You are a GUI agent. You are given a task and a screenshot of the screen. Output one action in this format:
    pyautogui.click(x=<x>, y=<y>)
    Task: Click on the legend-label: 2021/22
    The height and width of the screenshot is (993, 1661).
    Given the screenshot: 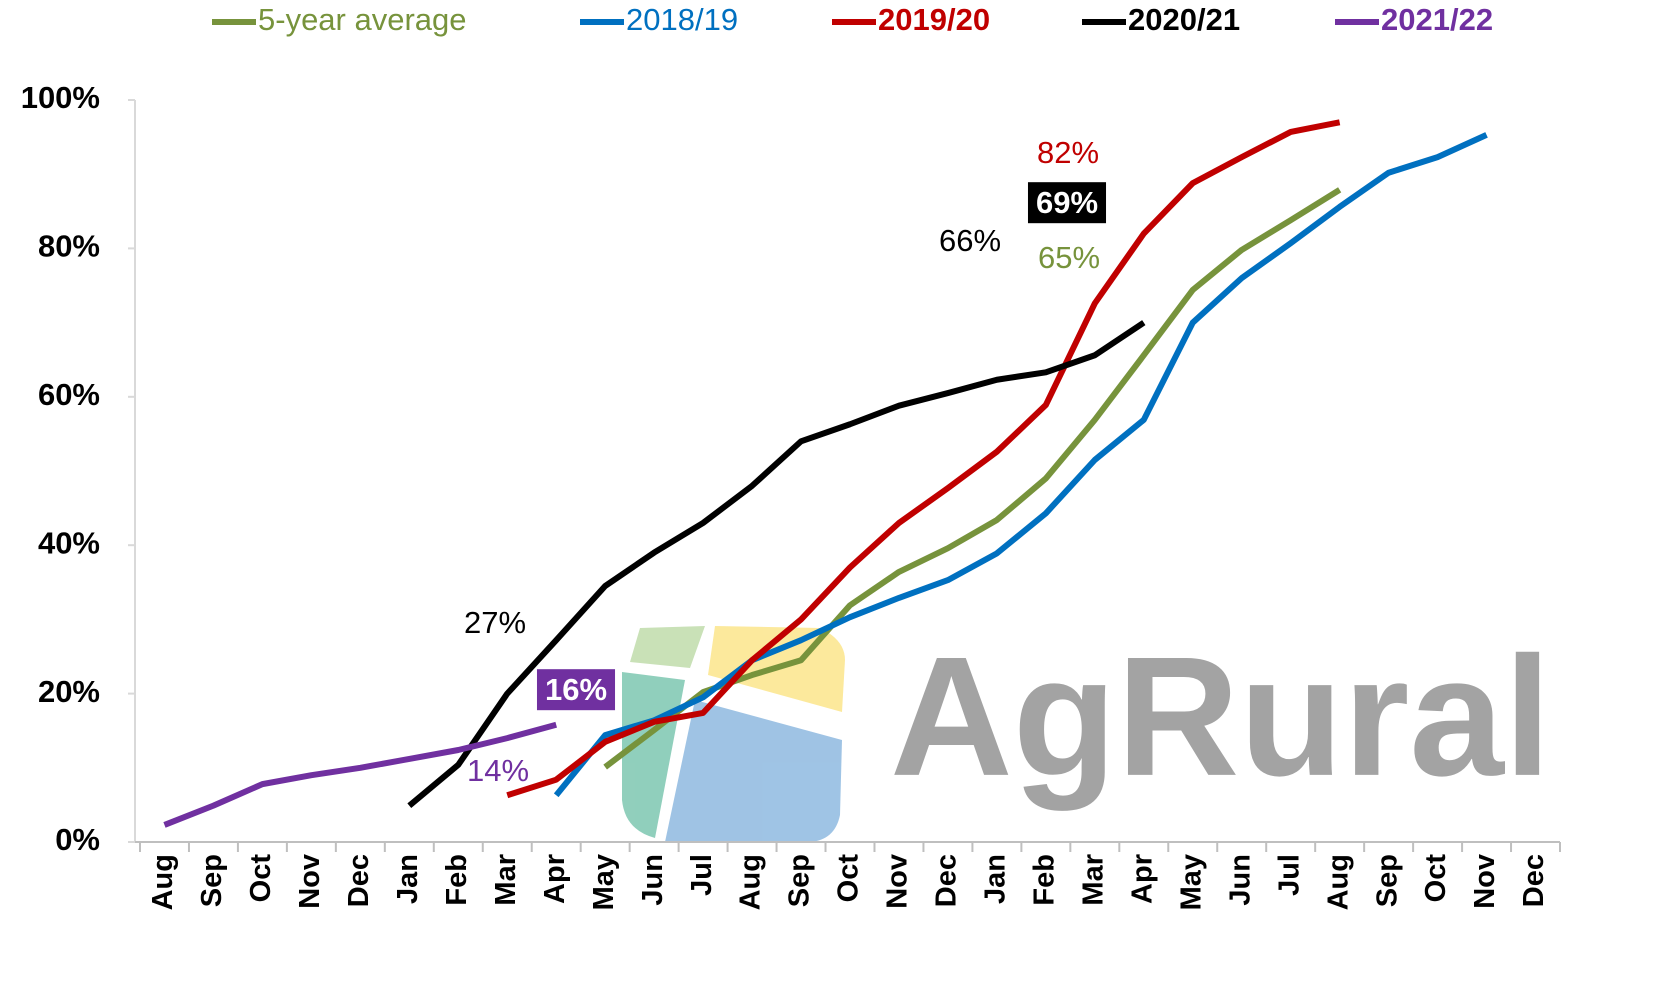 What is the action you would take?
    pyautogui.click(x=1437, y=19)
    